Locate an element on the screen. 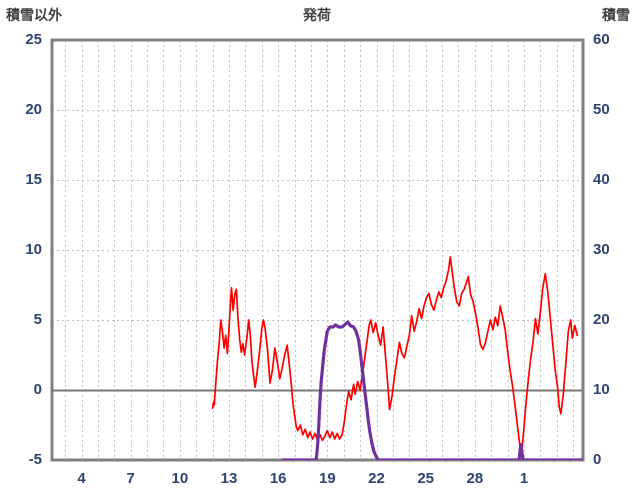 This screenshot has width=636, height=501. x-axis-tick-label: 22 is located at coordinates (376, 478).